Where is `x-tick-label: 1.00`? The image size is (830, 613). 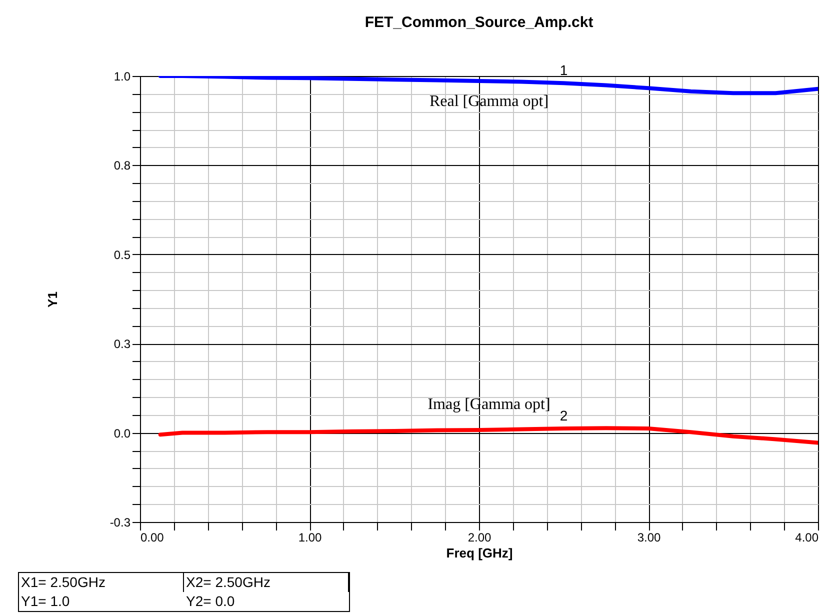
x-tick-label: 1.00 is located at coordinates (310, 537).